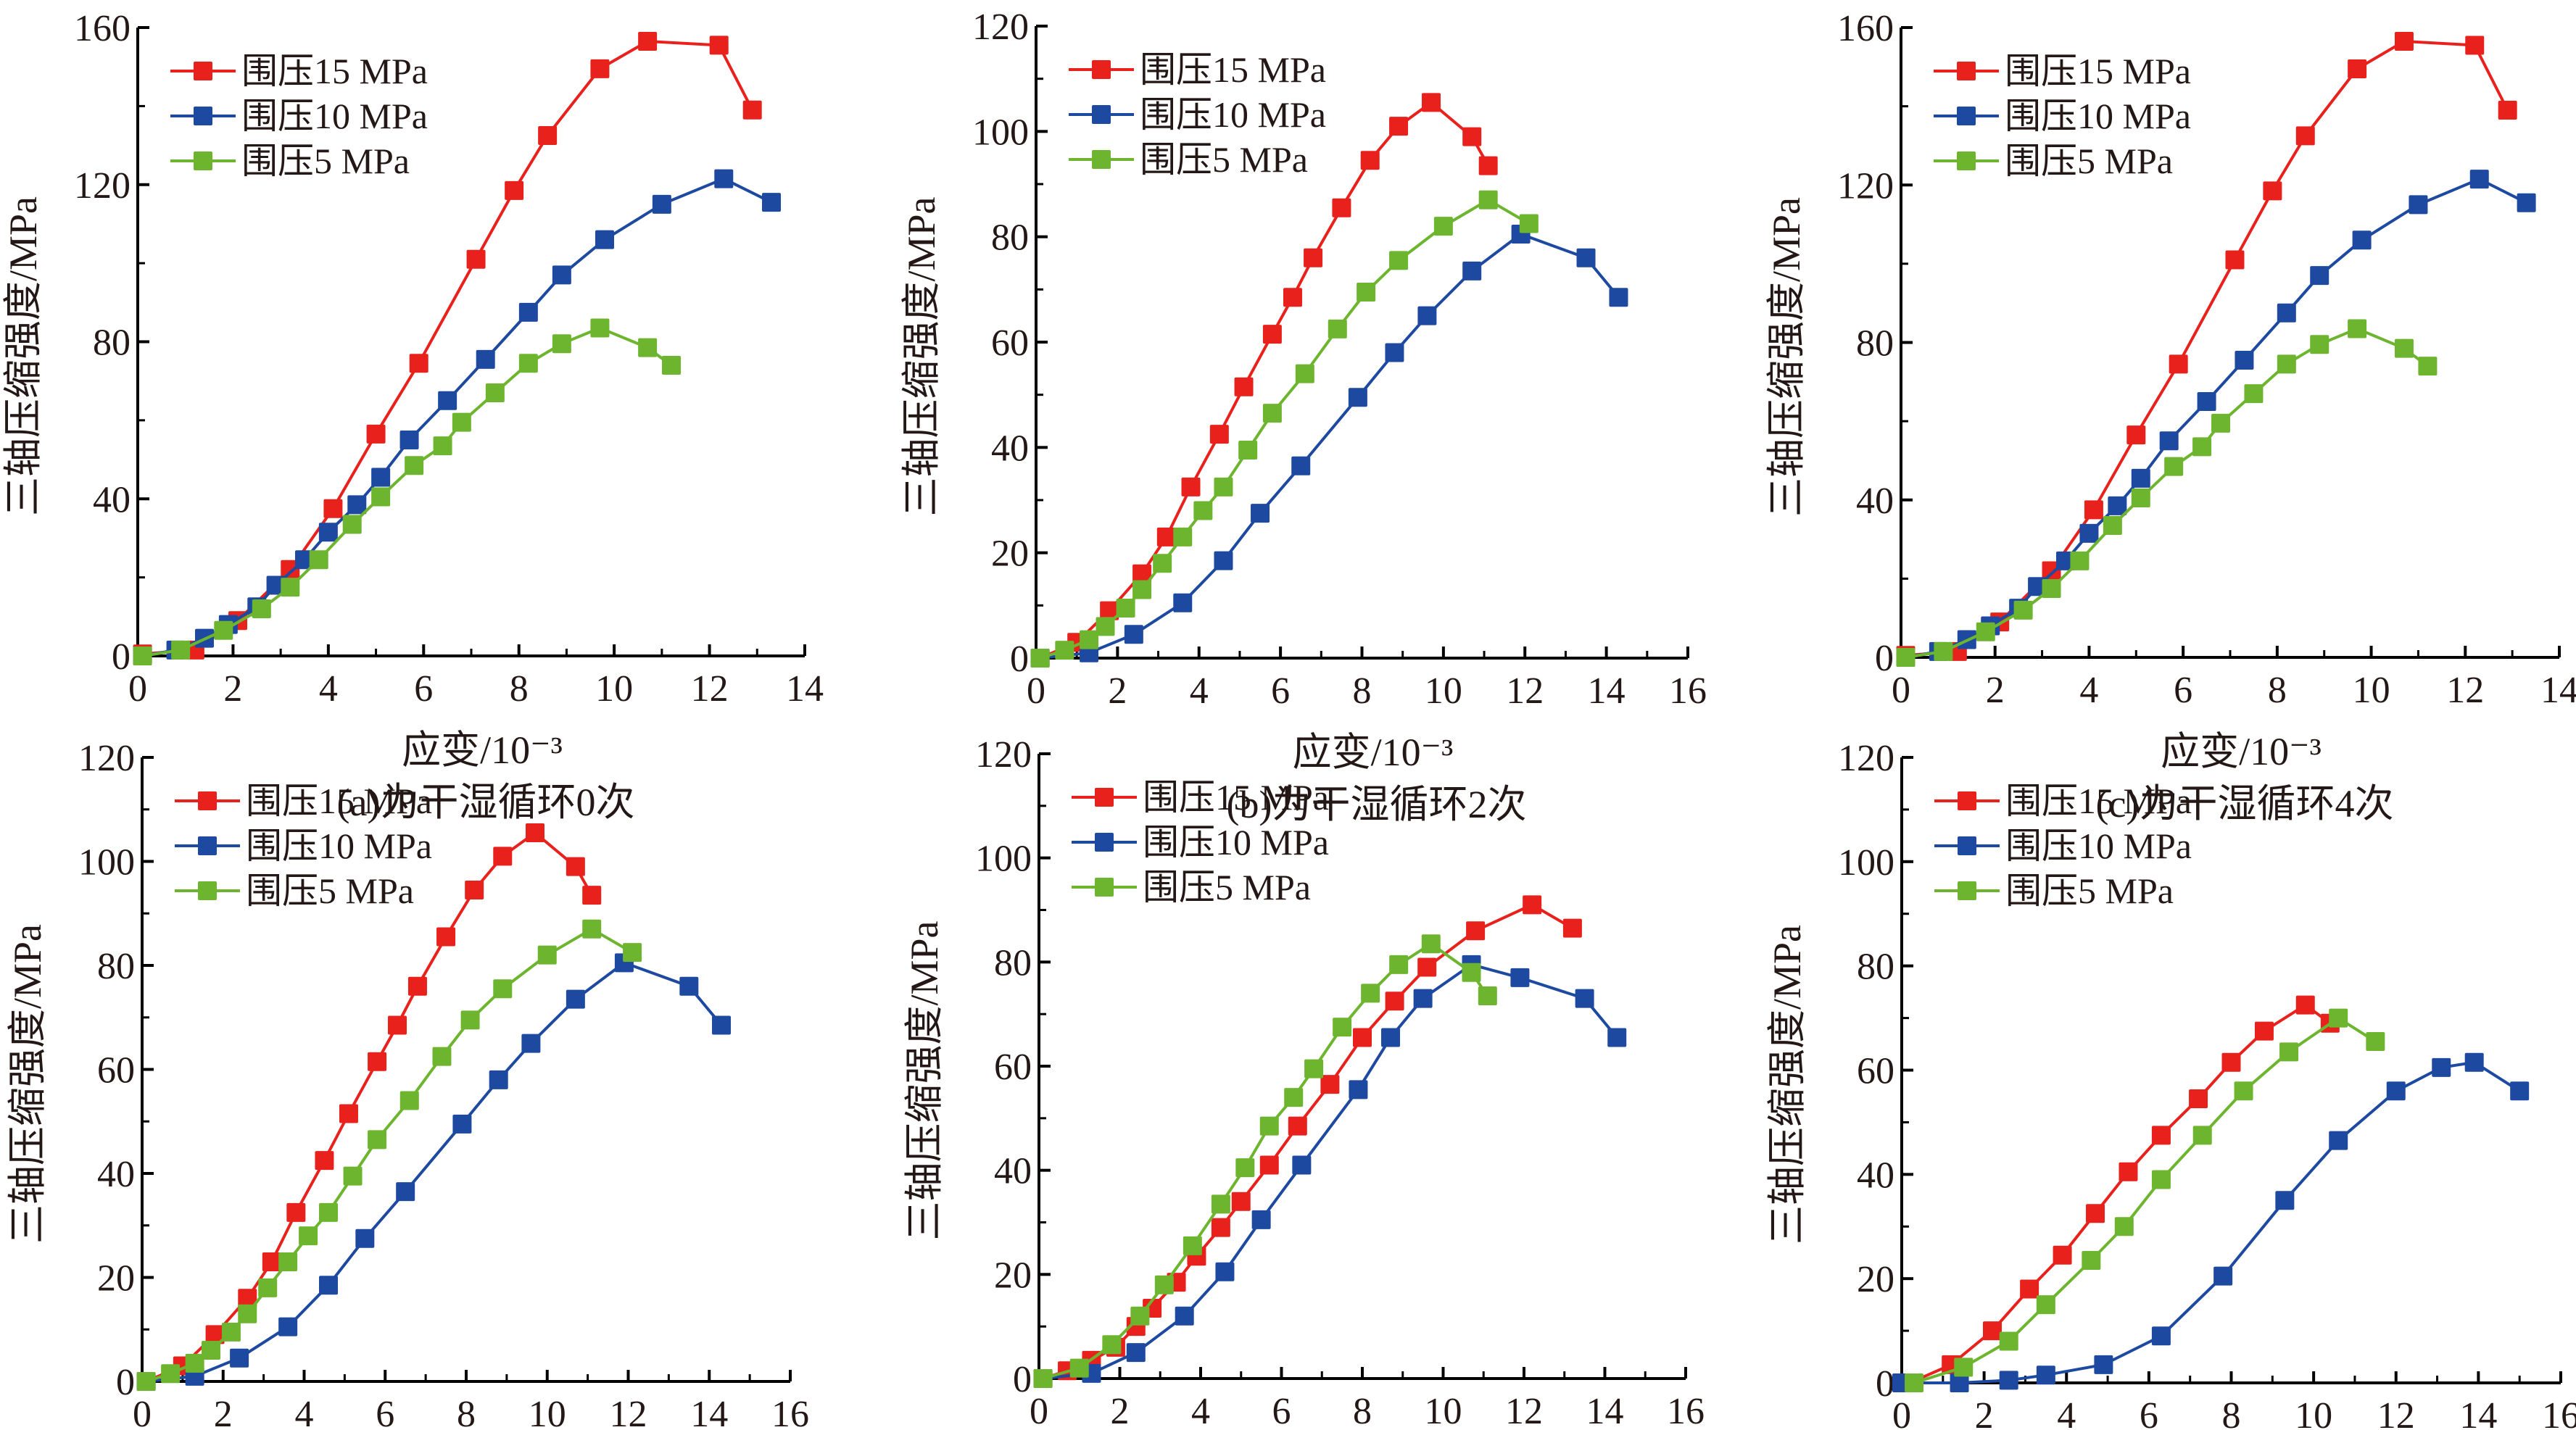  Describe the element at coordinates (389, 1155) in the screenshot. I see `series-5mpa` at that location.